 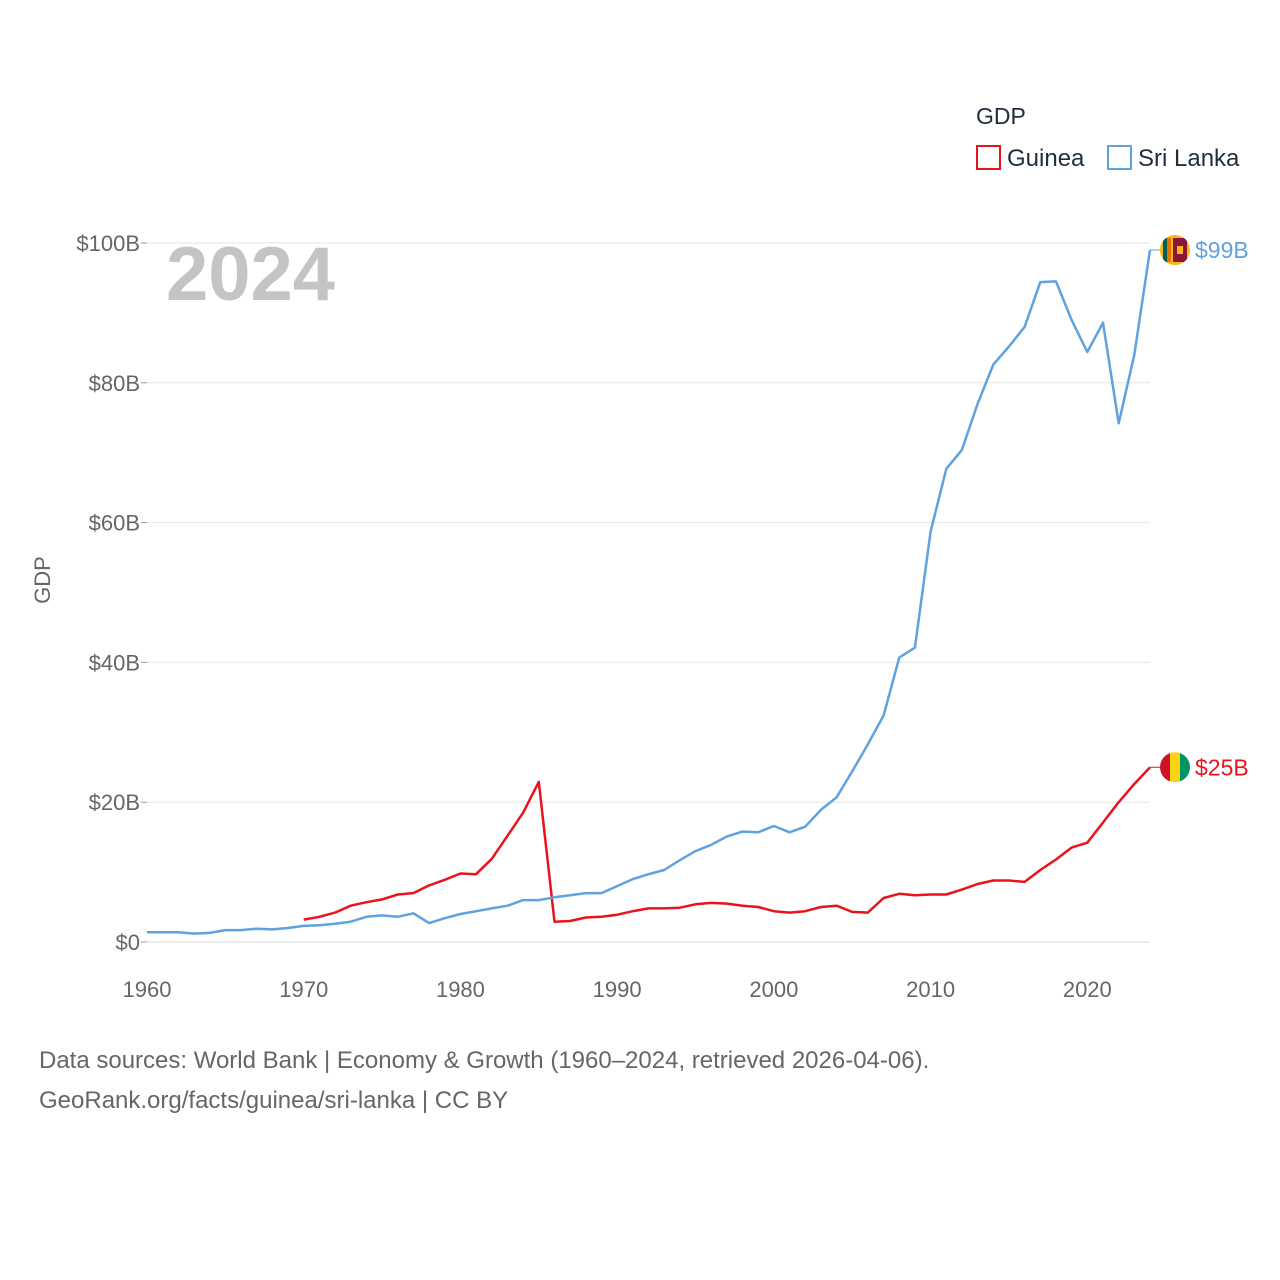 I want to click on x-tick-label: 1960, so click(x=147, y=989).